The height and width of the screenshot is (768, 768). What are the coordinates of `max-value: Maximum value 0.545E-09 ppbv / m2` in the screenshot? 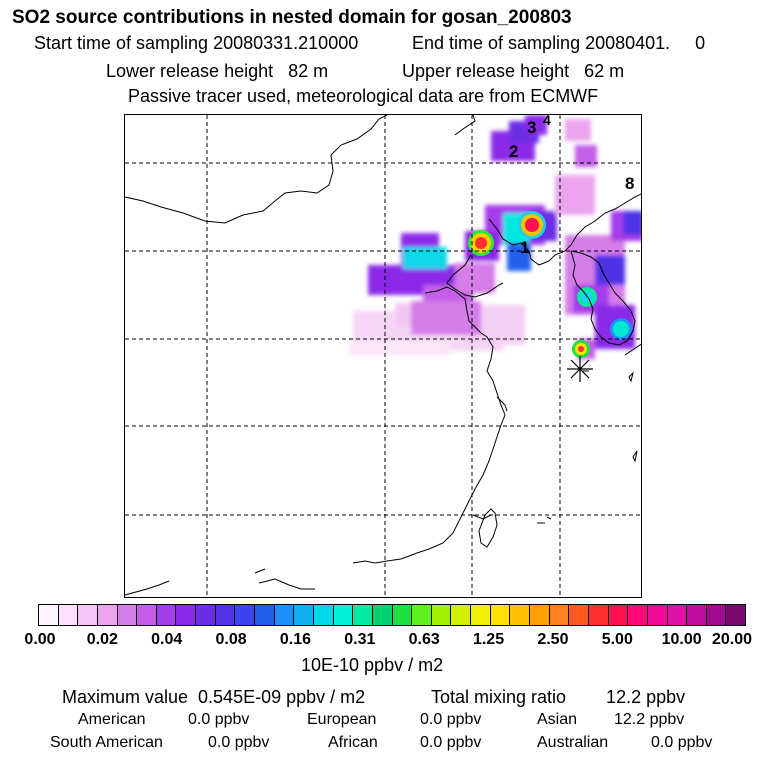 It's located at (214, 697).